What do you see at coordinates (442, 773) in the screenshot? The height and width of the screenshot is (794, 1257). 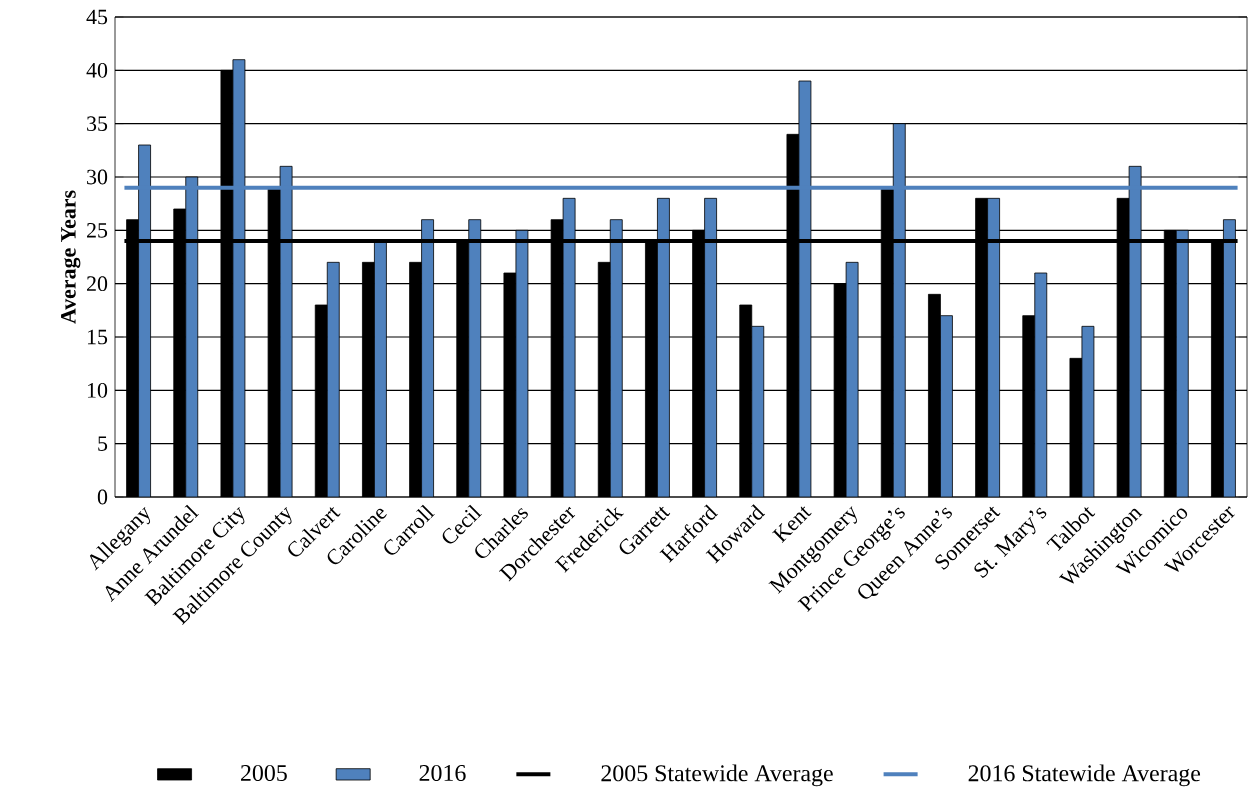 I see `legend-label: 2016` at bounding box center [442, 773].